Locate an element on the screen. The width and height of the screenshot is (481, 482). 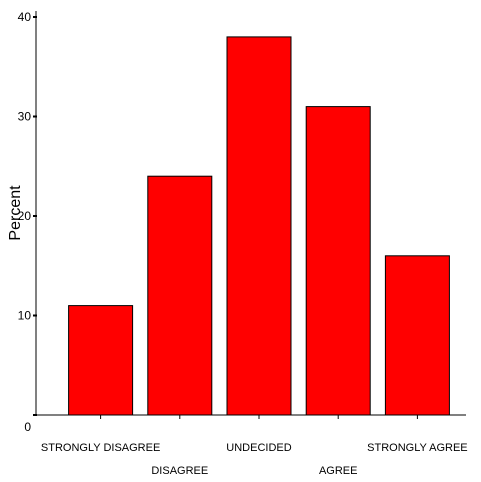
y-tick-label: 20 is located at coordinates (25, 216).